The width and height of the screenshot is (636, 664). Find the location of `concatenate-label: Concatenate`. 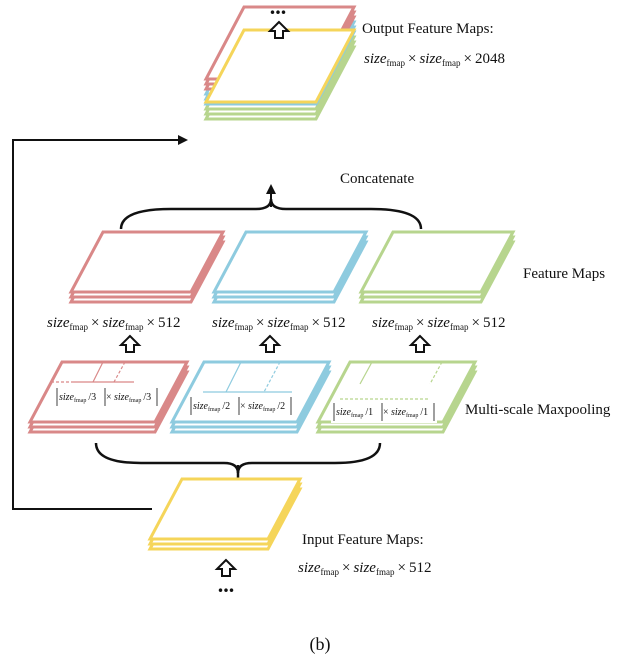

concatenate-label: Concatenate is located at coordinates (377, 179).